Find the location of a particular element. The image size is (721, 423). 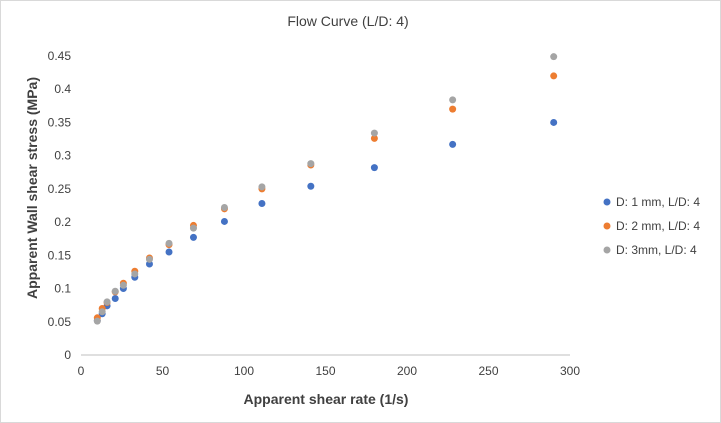

legend-label: D: 3mm, L/D: 4 is located at coordinates (656, 250).